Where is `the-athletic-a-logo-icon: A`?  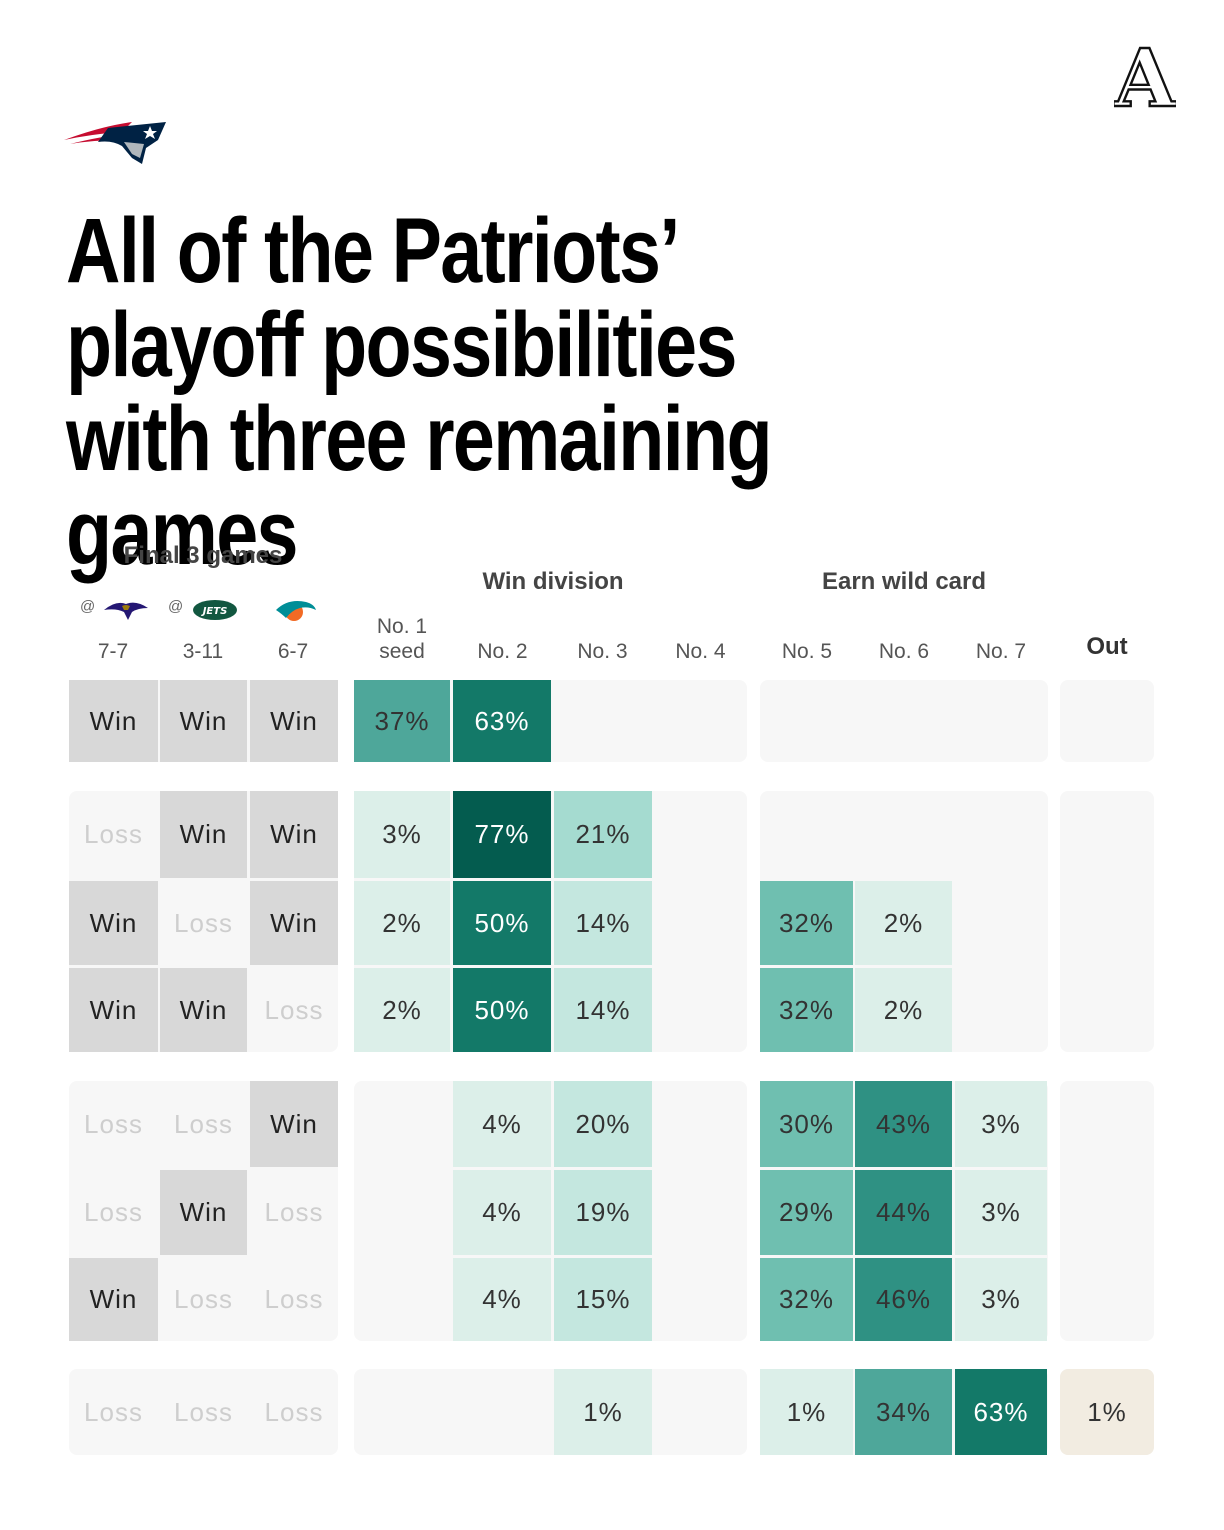 the-athletic-a-logo-icon: A is located at coordinates (1145, 77).